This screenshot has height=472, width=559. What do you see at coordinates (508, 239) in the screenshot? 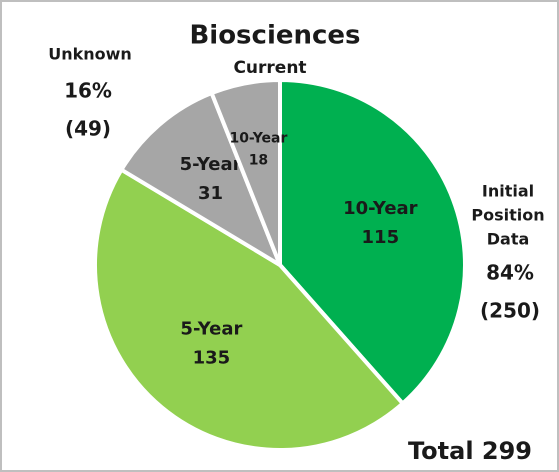
I see `annotation: Data` at bounding box center [508, 239].